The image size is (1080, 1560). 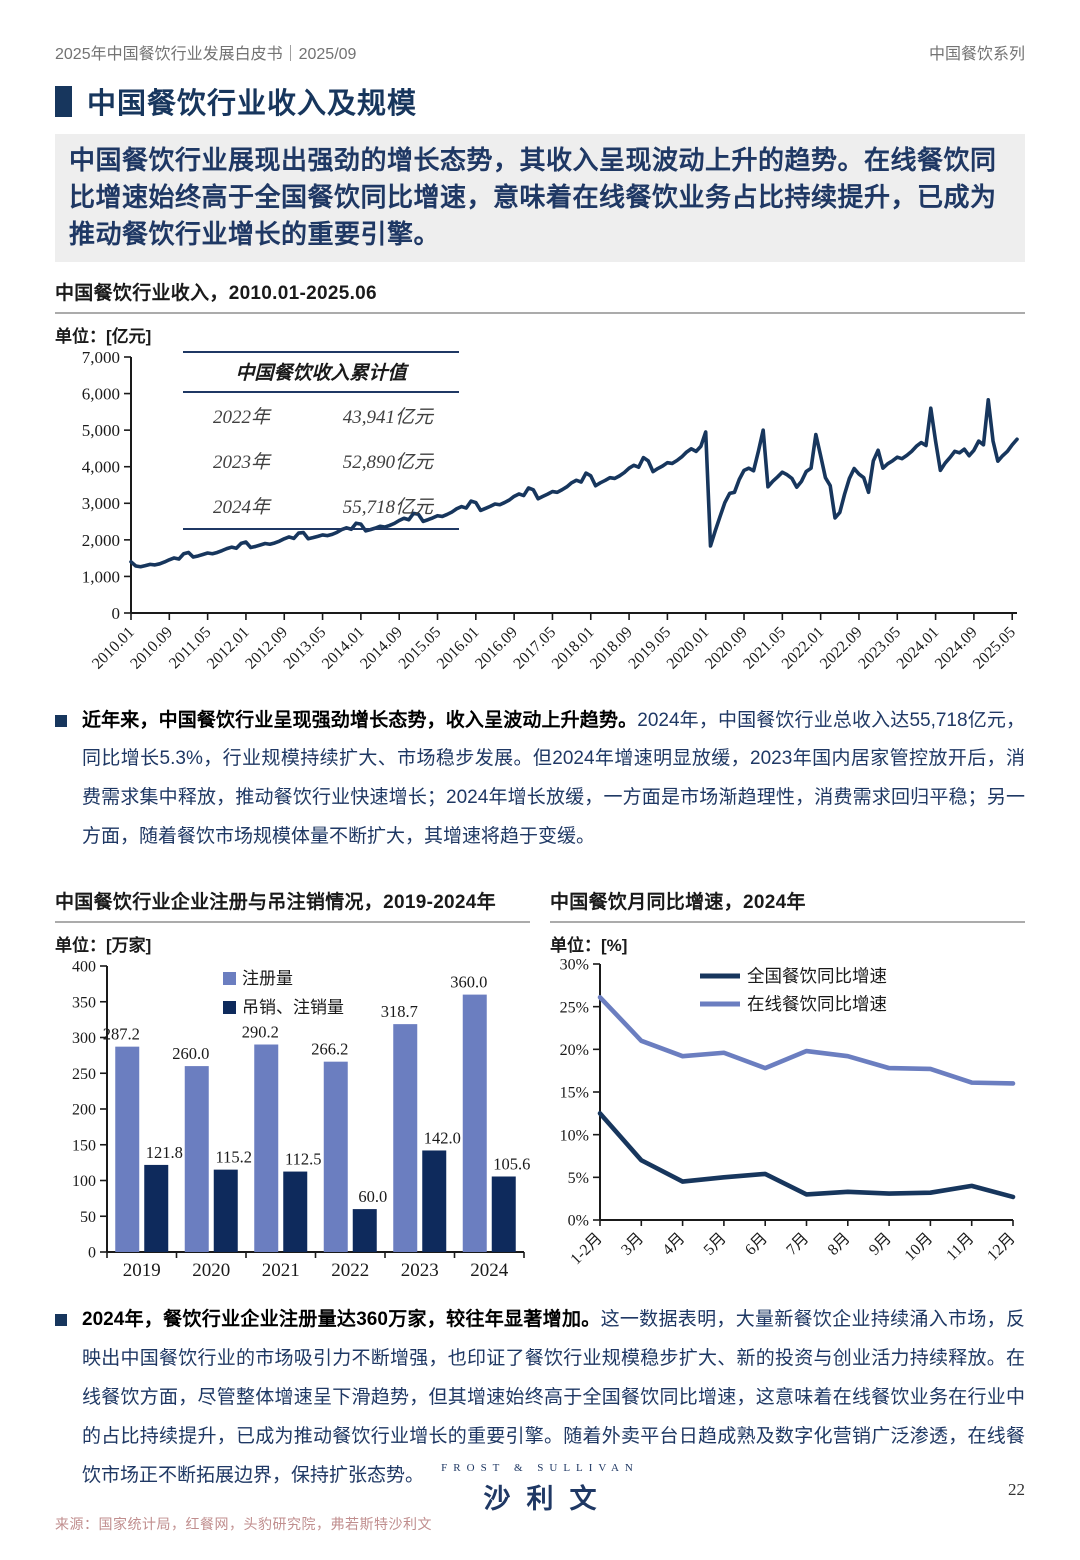 I want to click on svg-text: 2020.01, so click(x=688, y=647).